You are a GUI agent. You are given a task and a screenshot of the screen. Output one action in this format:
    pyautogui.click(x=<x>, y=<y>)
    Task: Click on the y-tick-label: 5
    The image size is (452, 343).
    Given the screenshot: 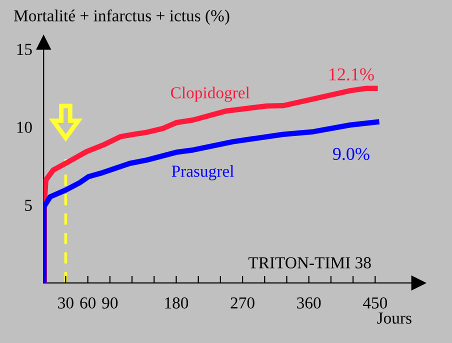 What is the action you would take?
    pyautogui.click(x=28, y=205)
    